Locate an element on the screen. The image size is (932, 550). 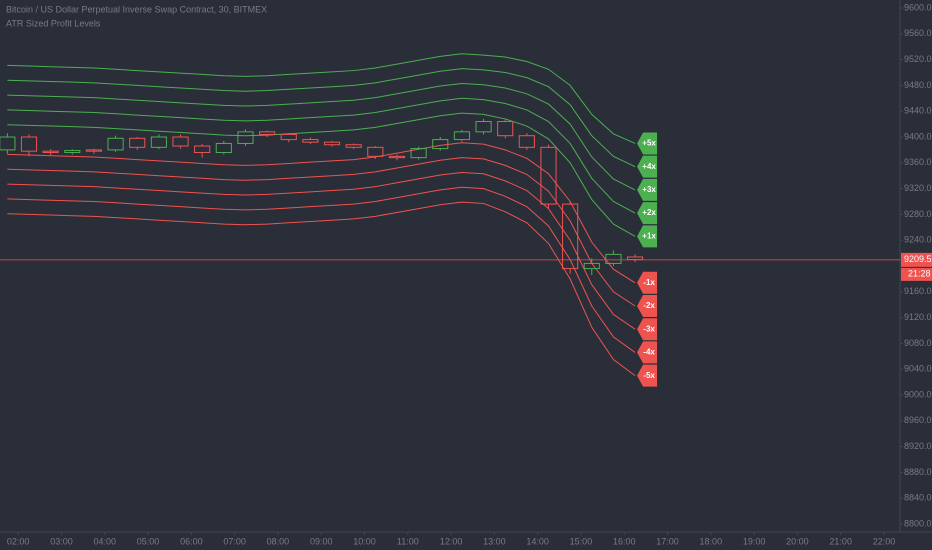
x-tick-label: 21:00 is located at coordinates (840, 541).